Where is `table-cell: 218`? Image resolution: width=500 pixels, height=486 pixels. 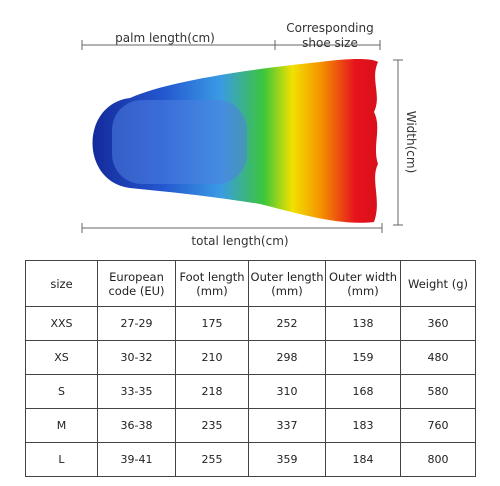 table-cell: 218 is located at coordinates (212, 391).